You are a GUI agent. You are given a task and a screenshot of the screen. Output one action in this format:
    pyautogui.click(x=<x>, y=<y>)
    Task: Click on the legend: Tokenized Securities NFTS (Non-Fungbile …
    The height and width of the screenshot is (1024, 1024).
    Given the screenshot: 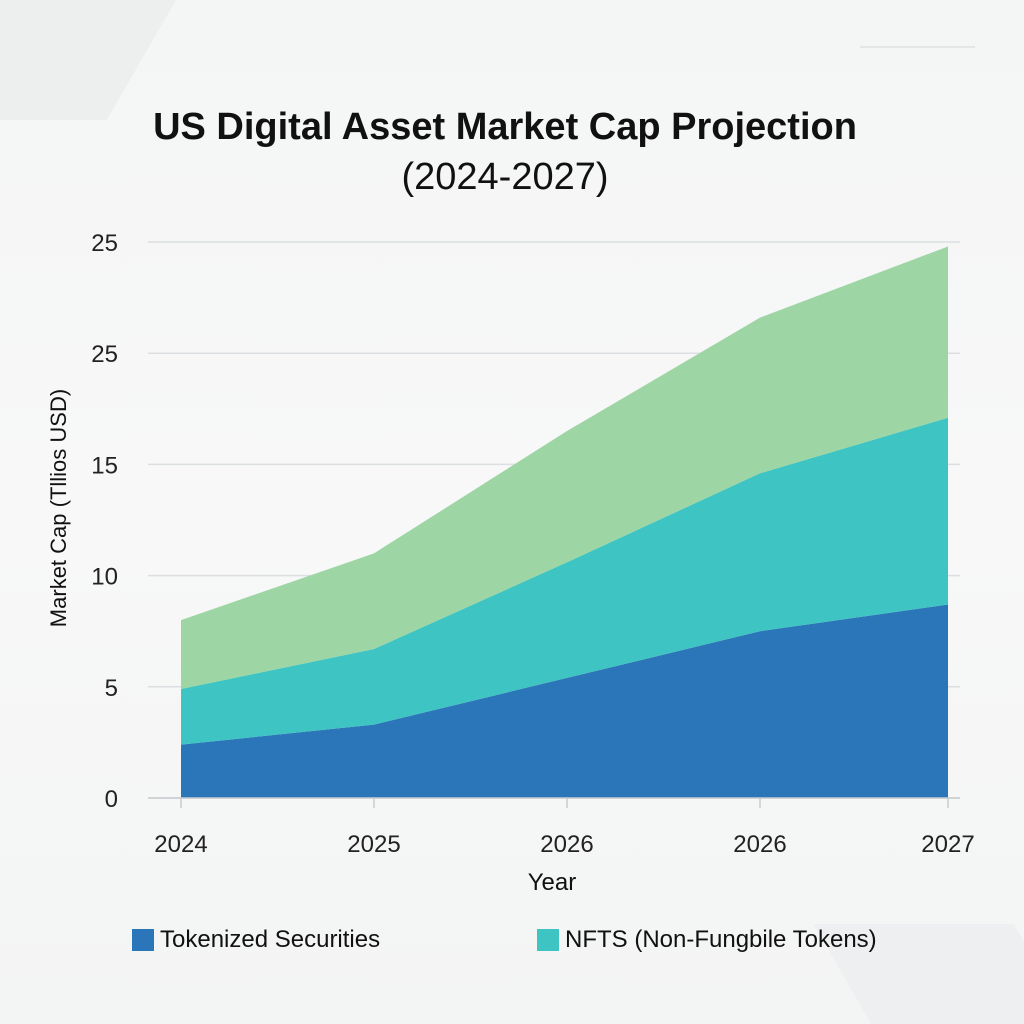 What is the action you would take?
    pyautogui.click(x=512, y=940)
    